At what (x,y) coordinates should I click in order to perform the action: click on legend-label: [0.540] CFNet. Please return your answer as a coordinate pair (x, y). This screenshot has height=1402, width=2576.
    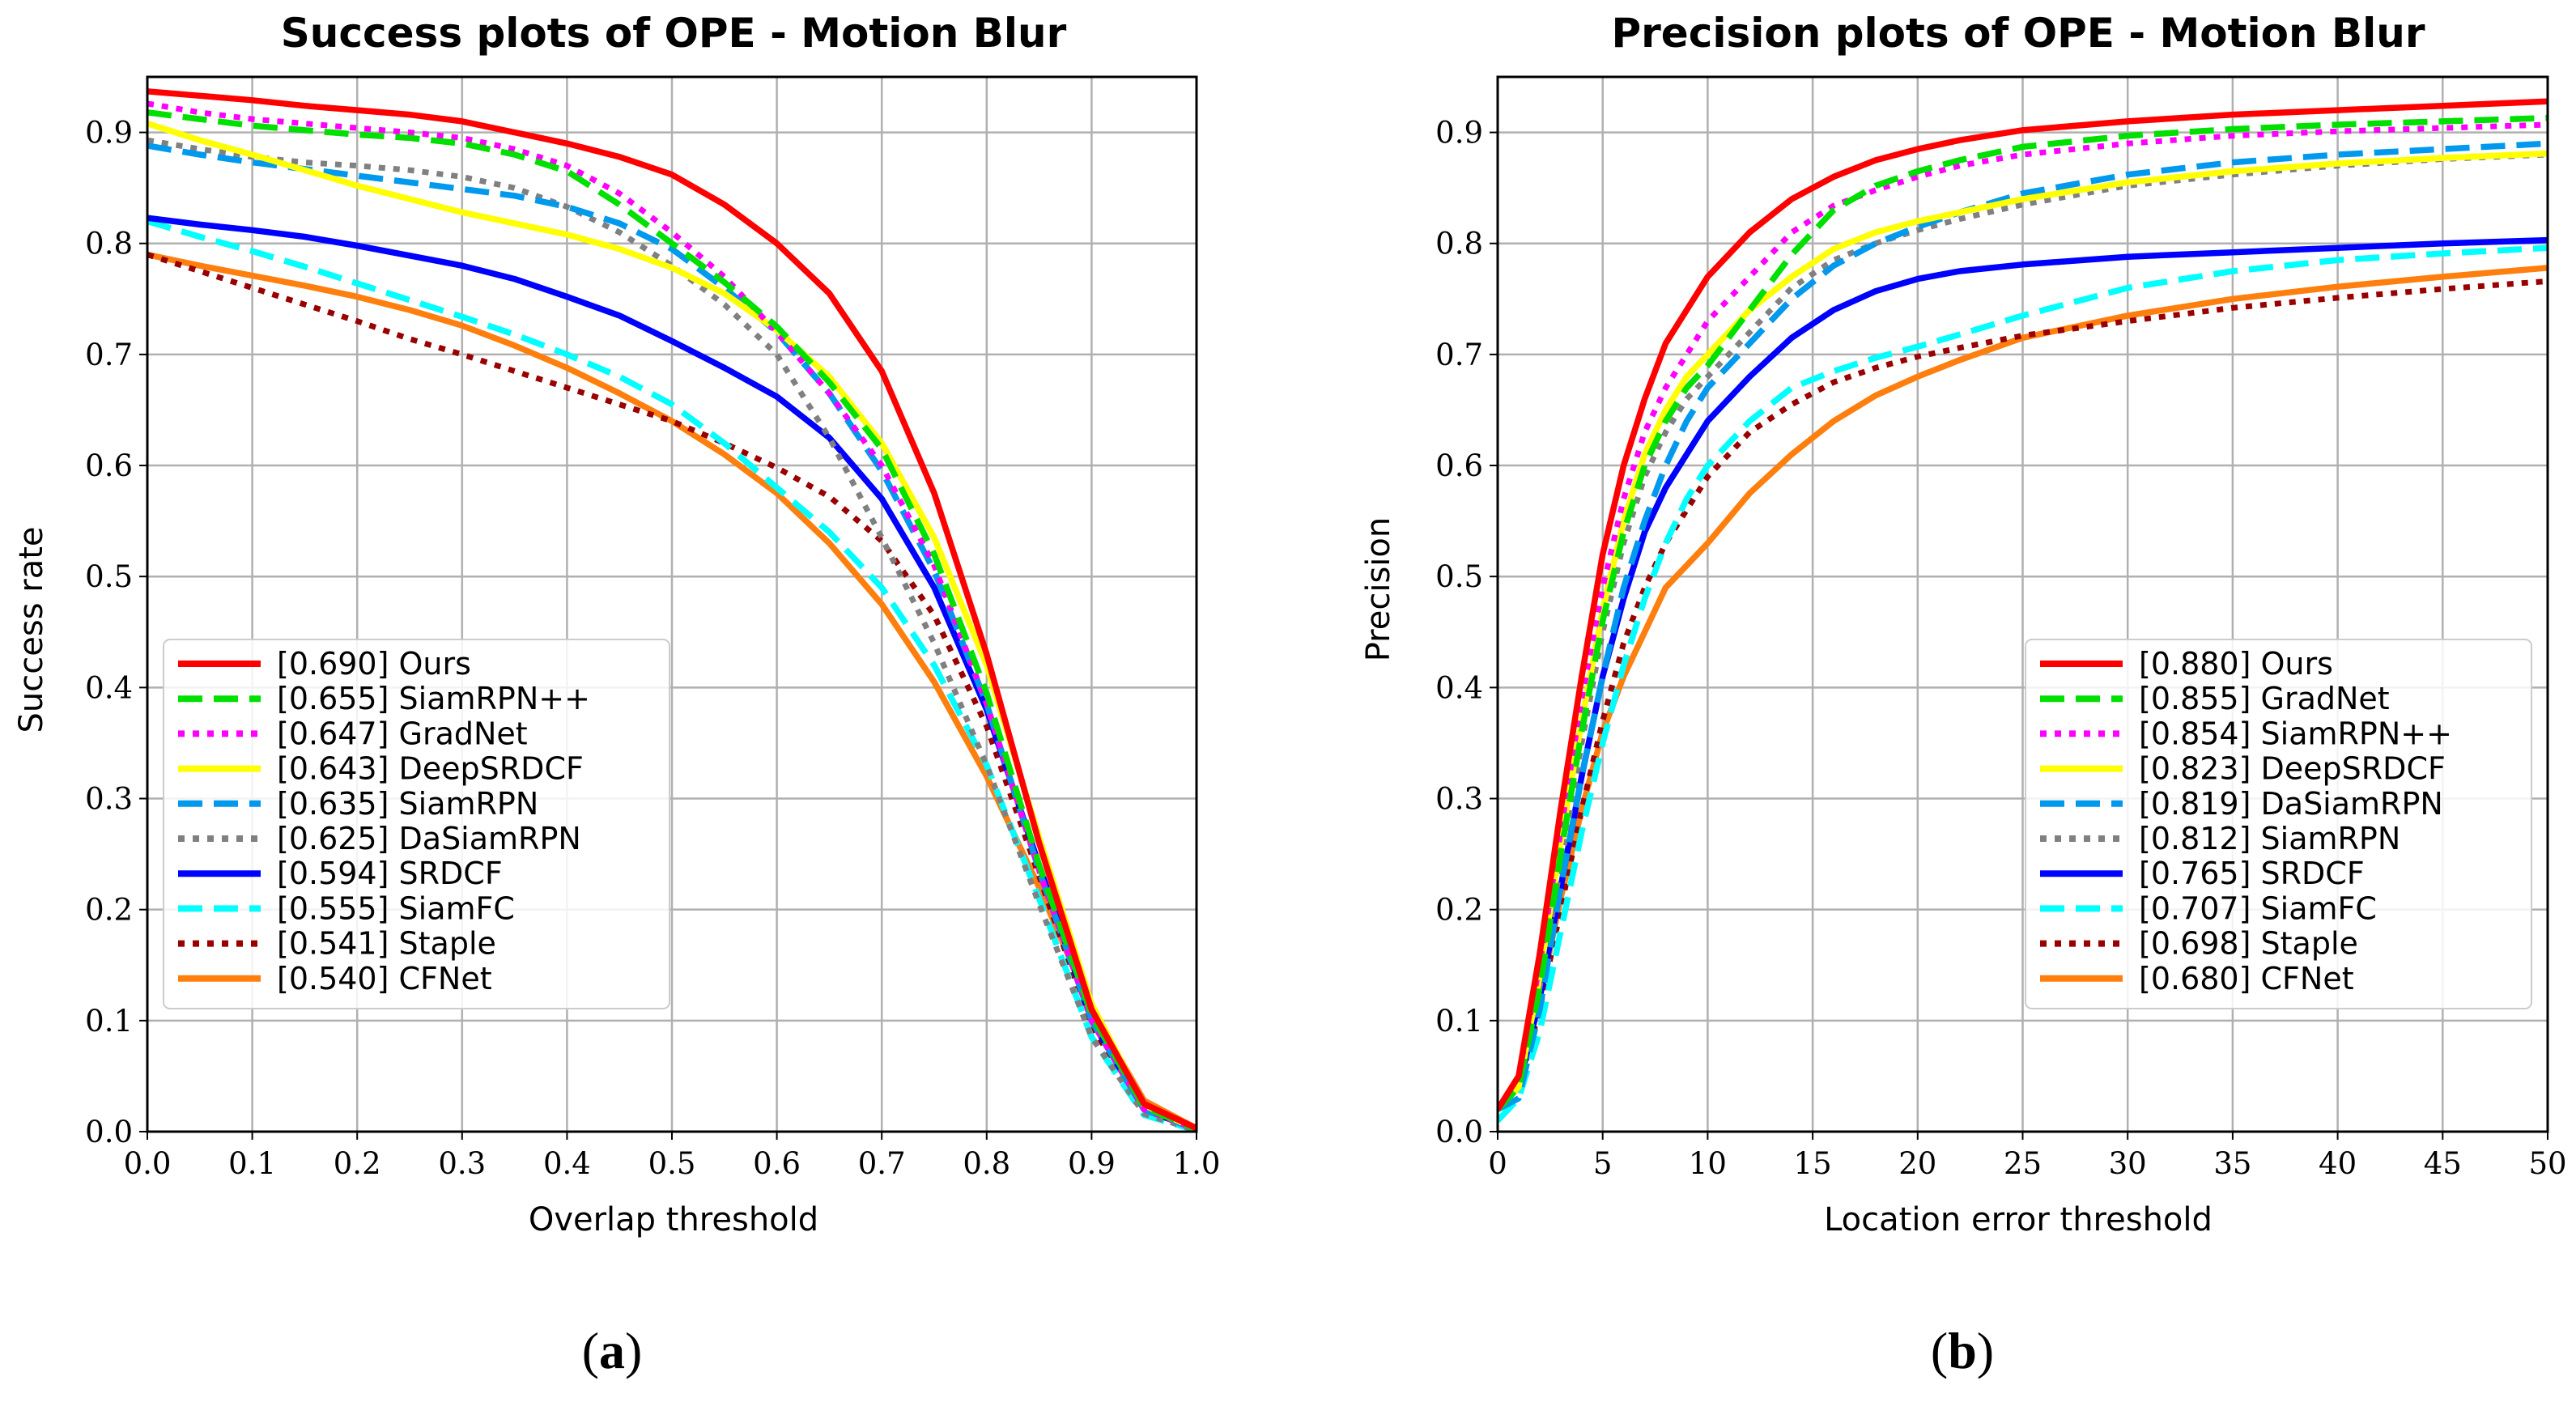
    Looking at the image, I should click on (384, 978).